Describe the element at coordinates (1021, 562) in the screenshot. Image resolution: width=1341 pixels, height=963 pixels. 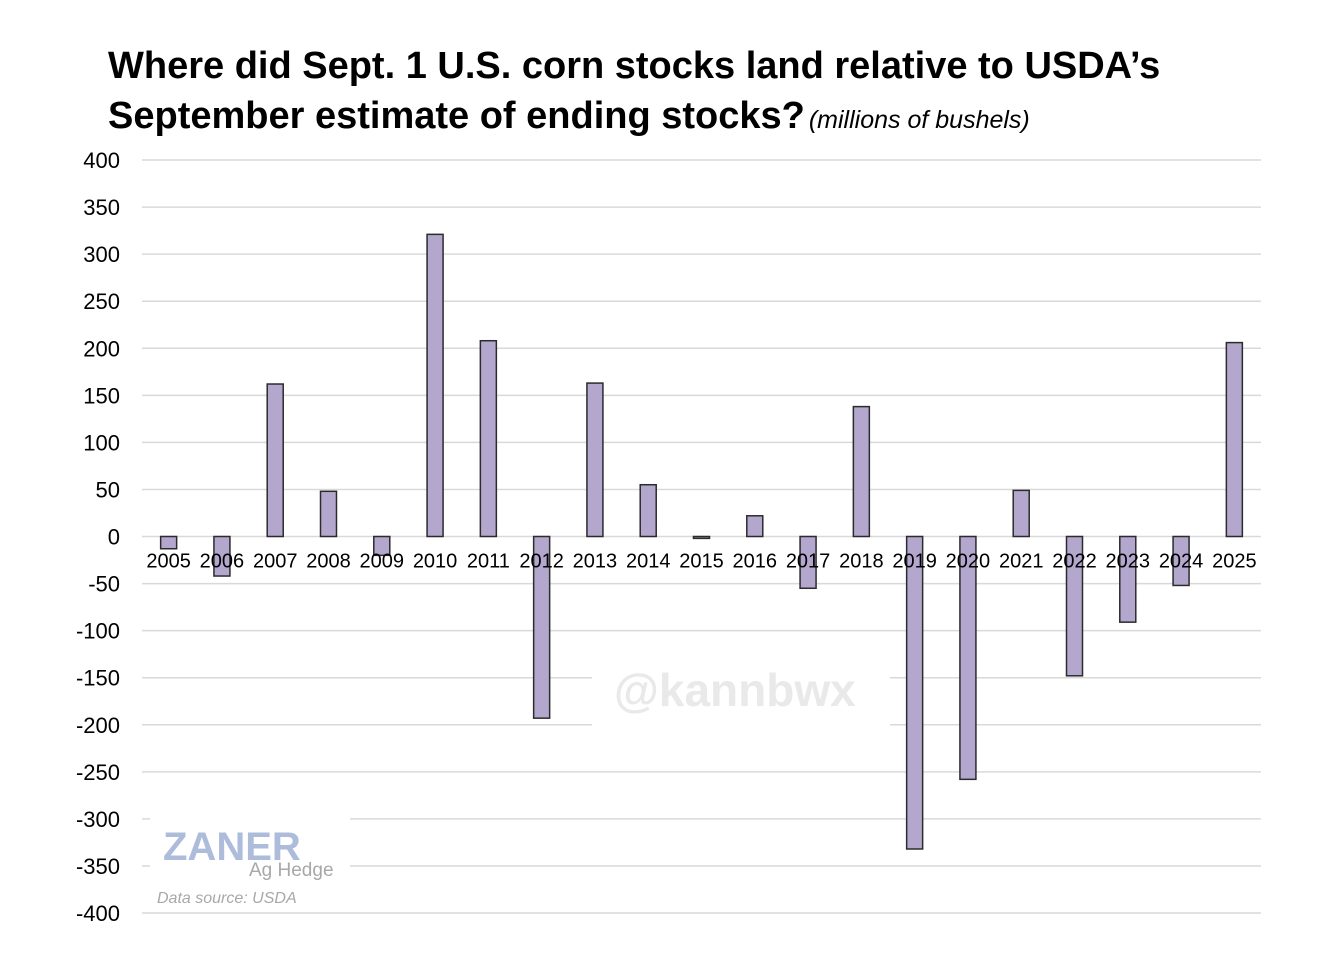
I see `x-tick-label: 2021` at that location.